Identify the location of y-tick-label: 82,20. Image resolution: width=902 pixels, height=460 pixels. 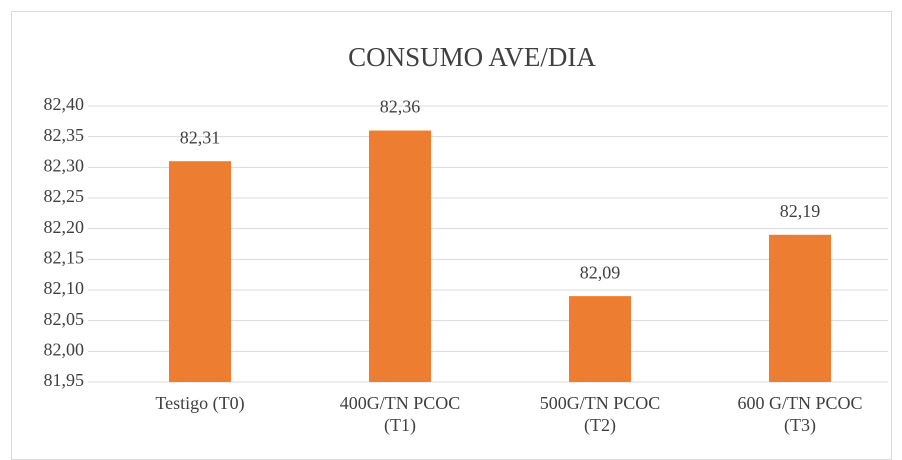
(64, 227).